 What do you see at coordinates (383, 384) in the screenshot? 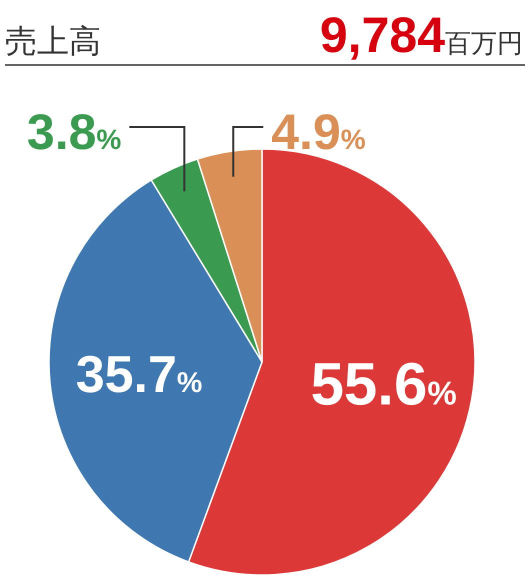
I see `data-label: 55.6%` at bounding box center [383, 384].